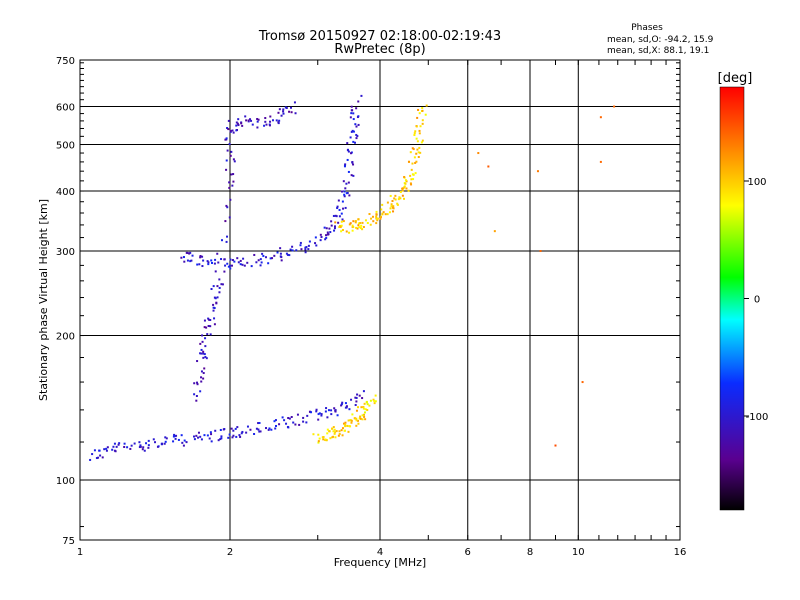  What do you see at coordinates (530, 552) in the screenshot?
I see `x-tick-label: 8` at bounding box center [530, 552].